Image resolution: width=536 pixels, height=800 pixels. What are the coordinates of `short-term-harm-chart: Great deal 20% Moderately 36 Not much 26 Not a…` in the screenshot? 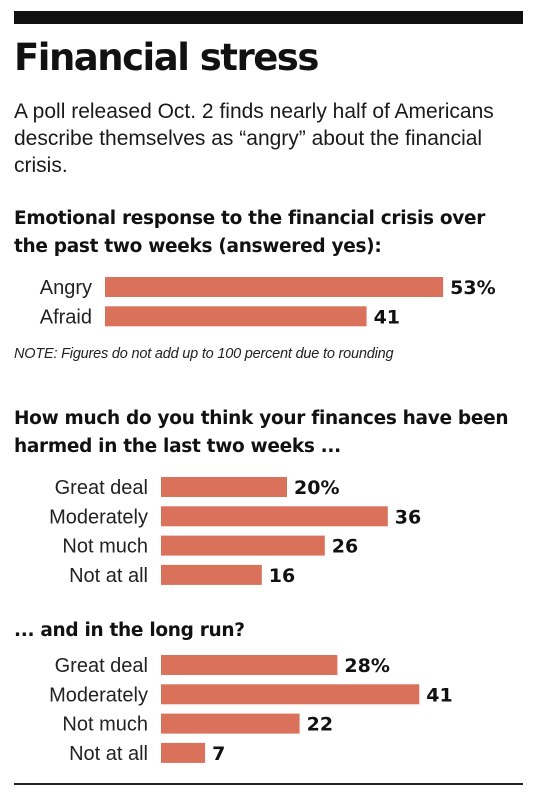 It's located at (235, 532).